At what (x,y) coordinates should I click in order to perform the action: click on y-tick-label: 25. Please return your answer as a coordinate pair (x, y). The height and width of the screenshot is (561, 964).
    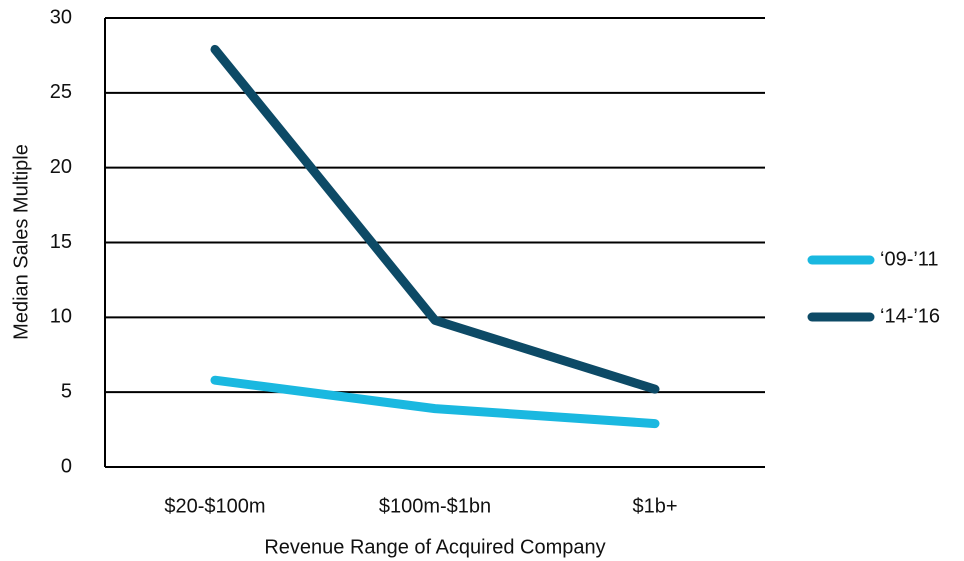
    Looking at the image, I should click on (61, 92).